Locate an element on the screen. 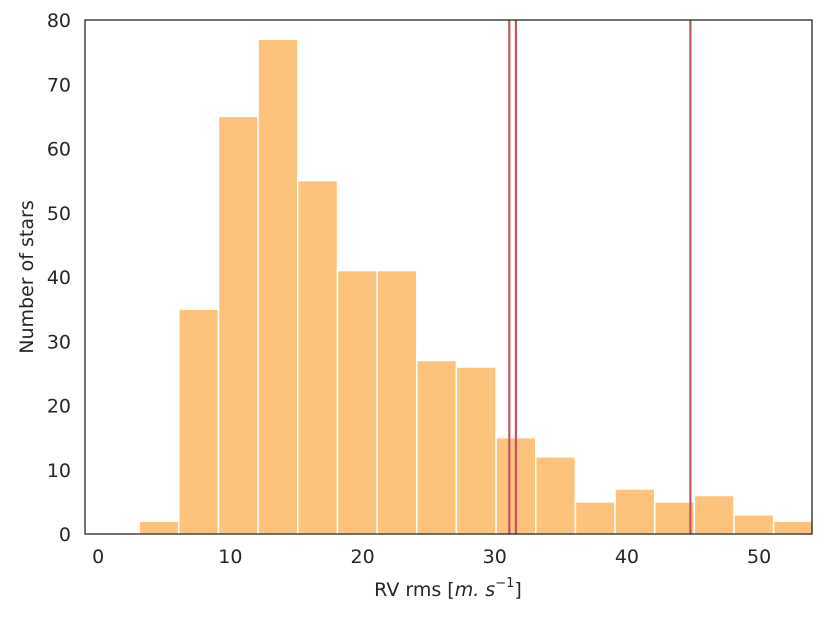 Image resolution: width=830 pixels, height=623 pixels. y-tick-label: 20 is located at coordinates (59, 407).